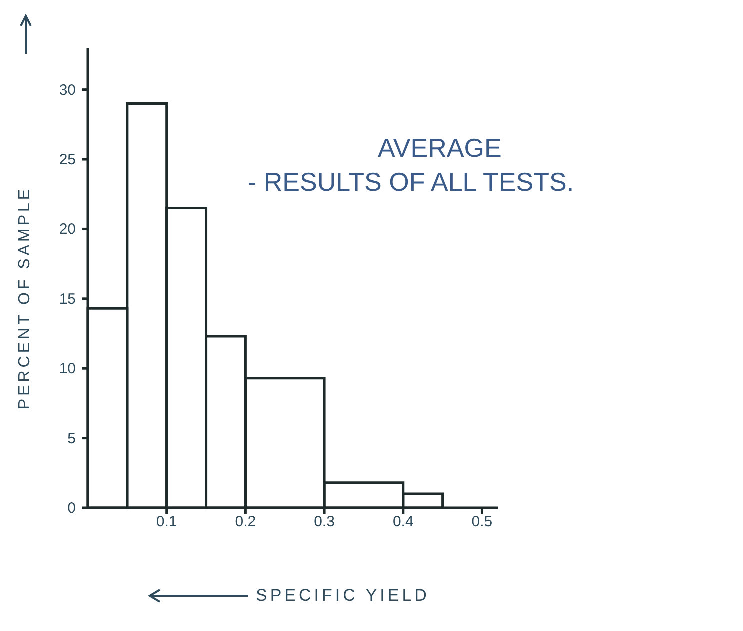 The width and height of the screenshot is (743, 631). What do you see at coordinates (167, 522) in the screenshot?
I see `x-tick-label: 0.1` at bounding box center [167, 522].